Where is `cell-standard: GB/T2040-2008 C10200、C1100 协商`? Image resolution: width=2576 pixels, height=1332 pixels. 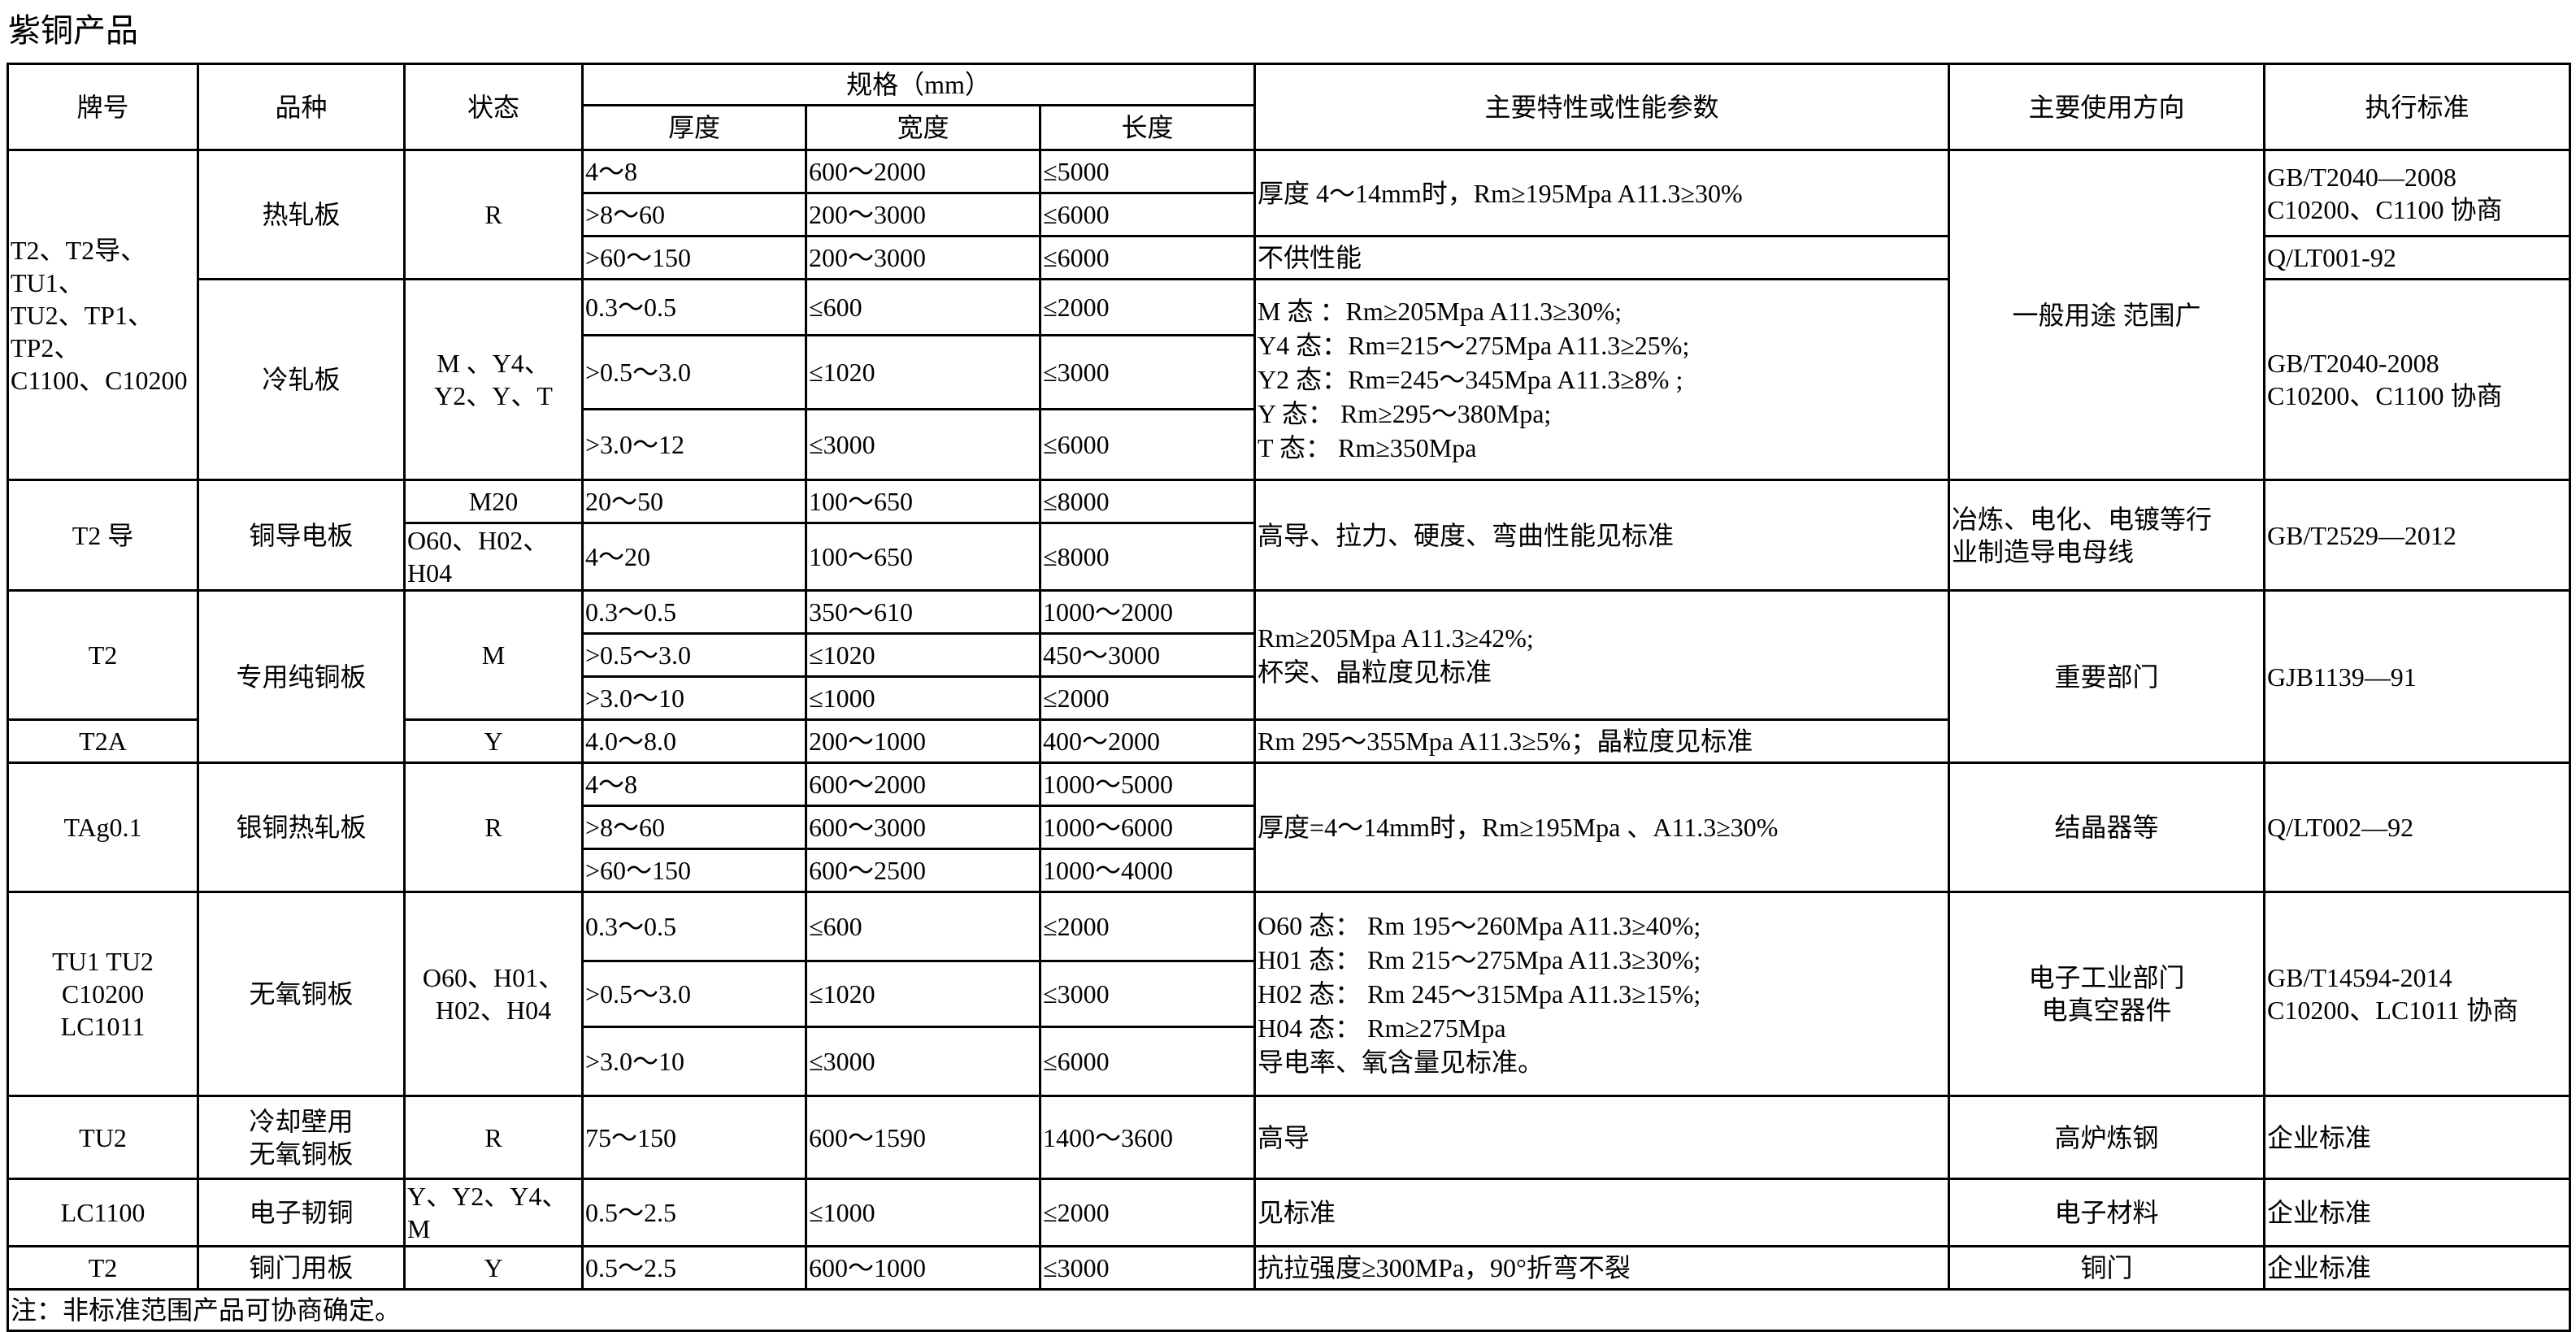 cell-standard: GB/T2040-2008 C10200、C1100 协商 is located at coordinates (2417, 380).